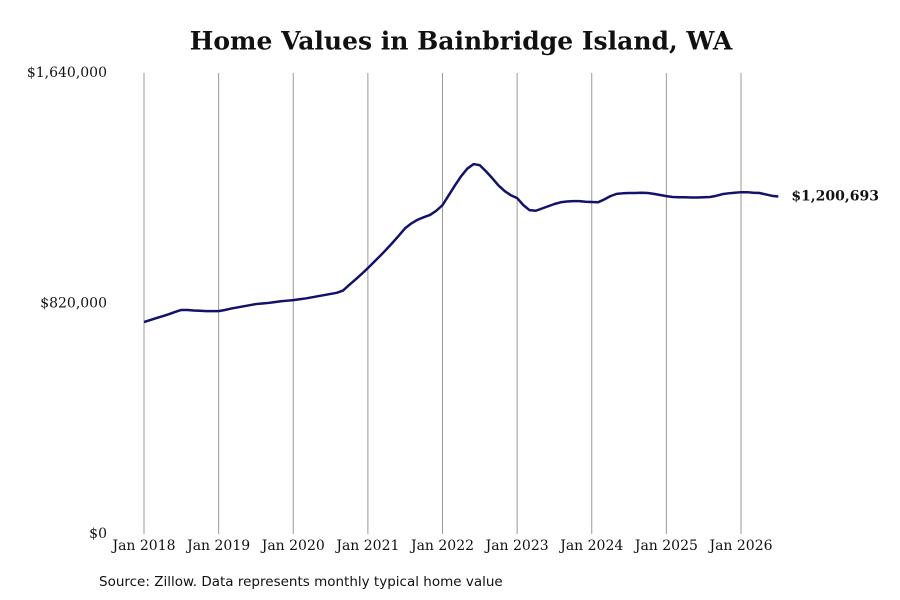  What do you see at coordinates (441, 546) in the screenshot?
I see `x-tick-label: Jan 2022` at bounding box center [441, 546].